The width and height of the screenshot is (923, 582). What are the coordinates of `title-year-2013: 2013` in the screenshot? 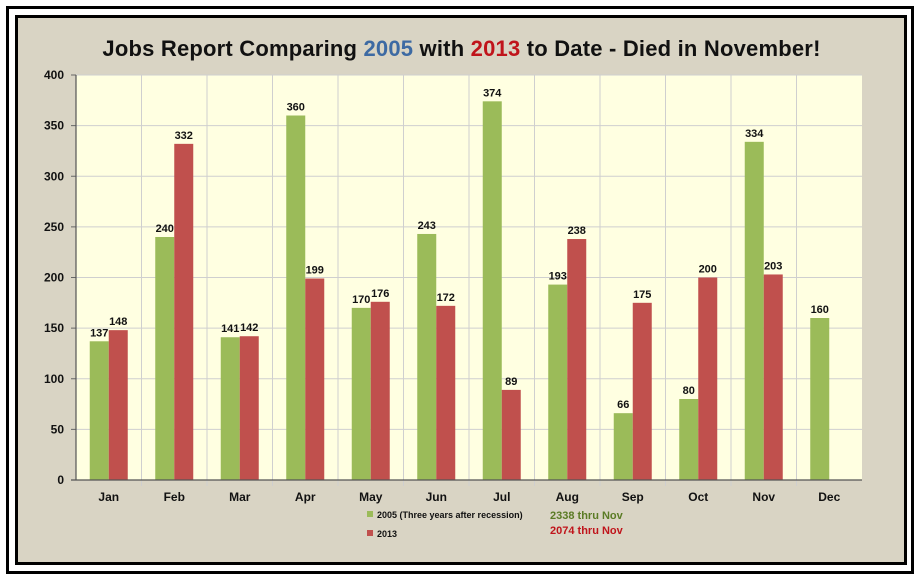 It's located at (495, 48).